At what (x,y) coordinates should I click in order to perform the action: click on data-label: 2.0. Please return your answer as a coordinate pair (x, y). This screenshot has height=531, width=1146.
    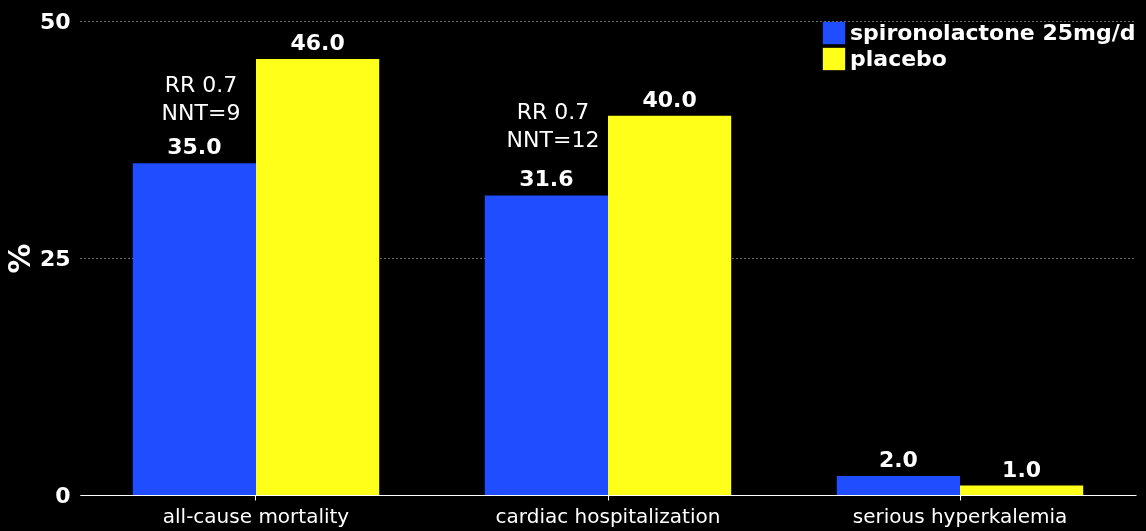
    Looking at the image, I should click on (898, 460).